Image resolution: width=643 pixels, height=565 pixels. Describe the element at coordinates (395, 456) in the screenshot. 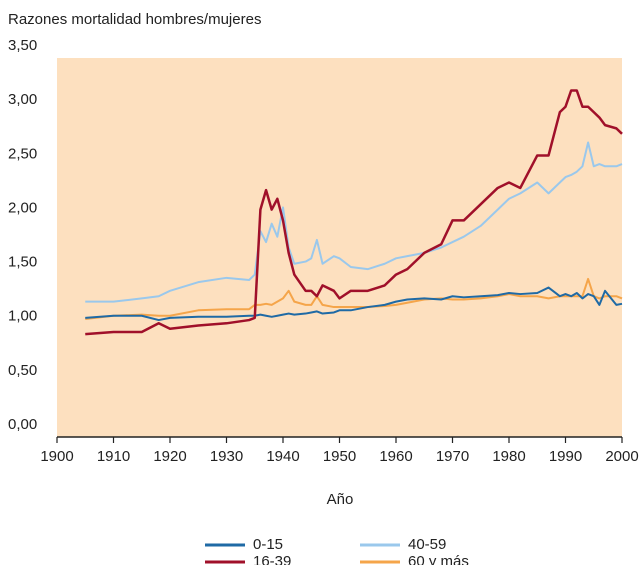

I see `x-tick-label: 1960` at that location.